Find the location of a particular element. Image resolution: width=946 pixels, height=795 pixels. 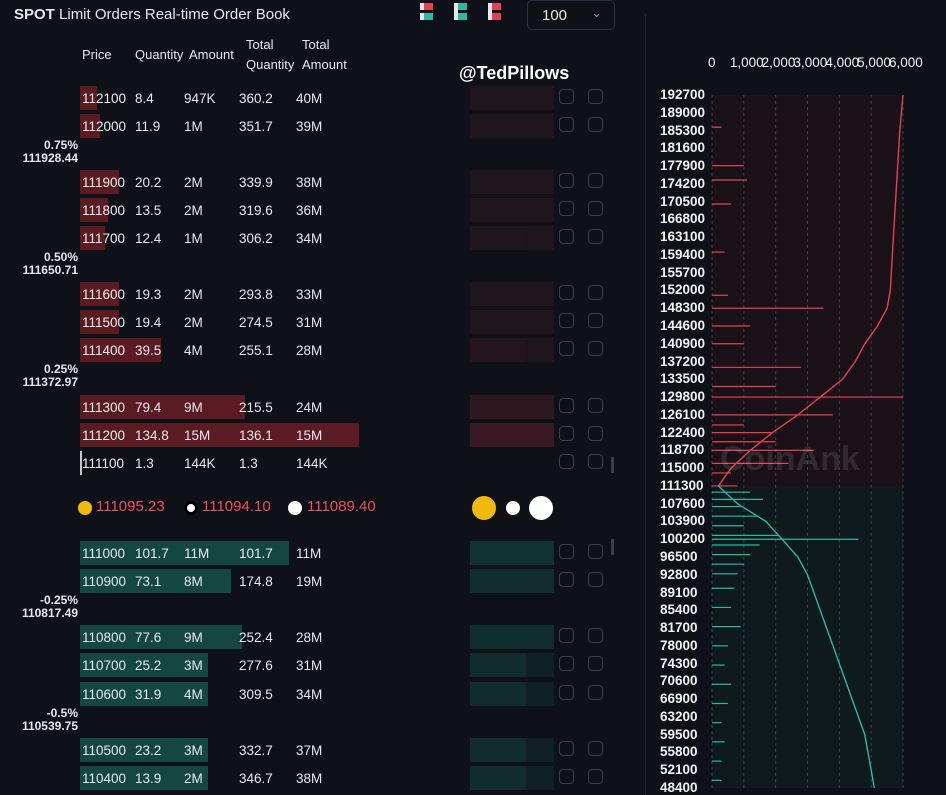

ask-total-amount: 38M is located at coordinates (309, 182).